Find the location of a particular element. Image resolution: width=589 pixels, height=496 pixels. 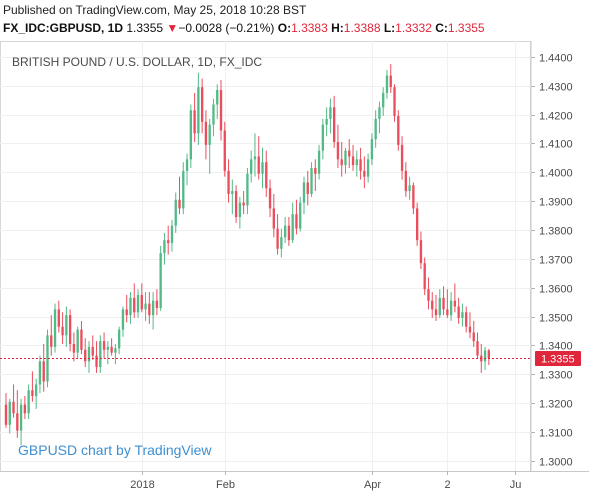

price-tick-label: 1.4100 is located at coordinates (556, 145).